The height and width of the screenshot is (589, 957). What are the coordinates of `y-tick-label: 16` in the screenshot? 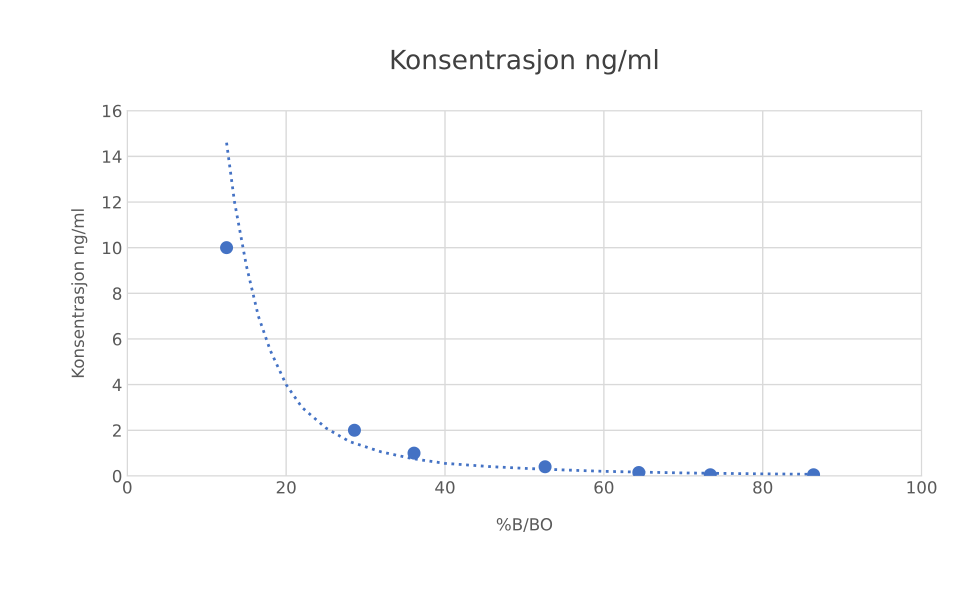 It's located at (112, 111).